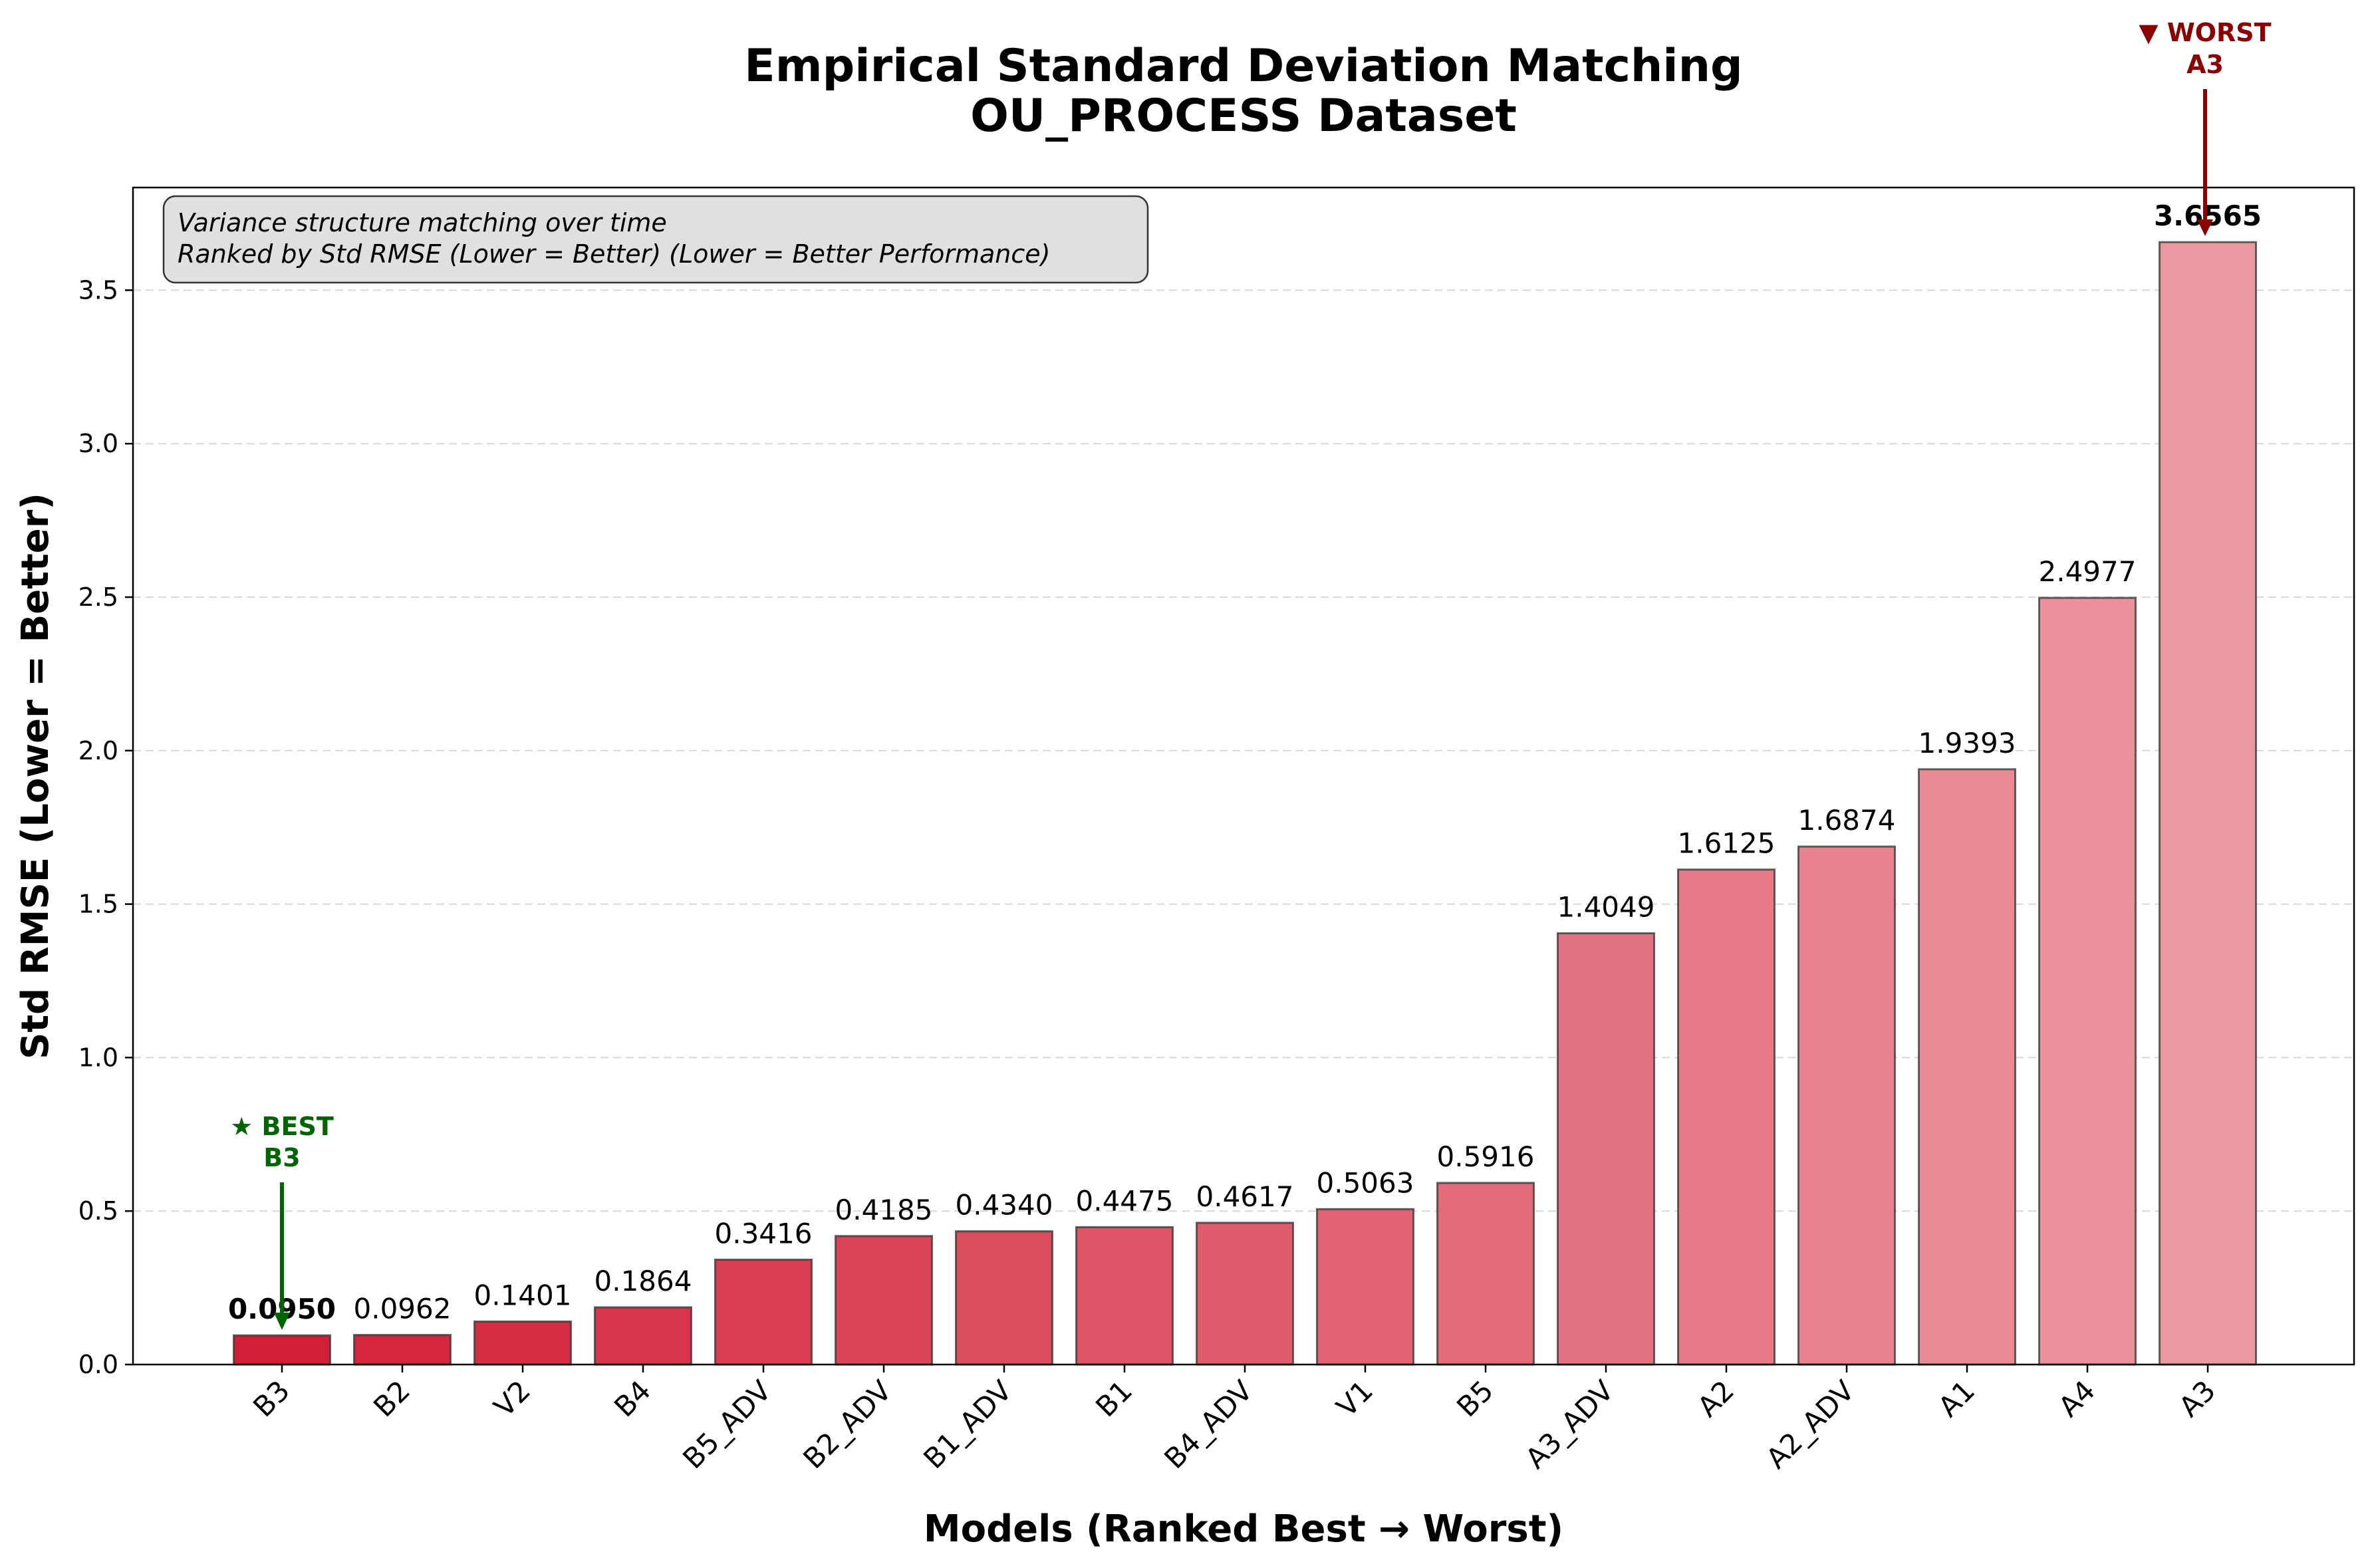  I want to click on y-tick-label: 1.0, so click(98, 1057).